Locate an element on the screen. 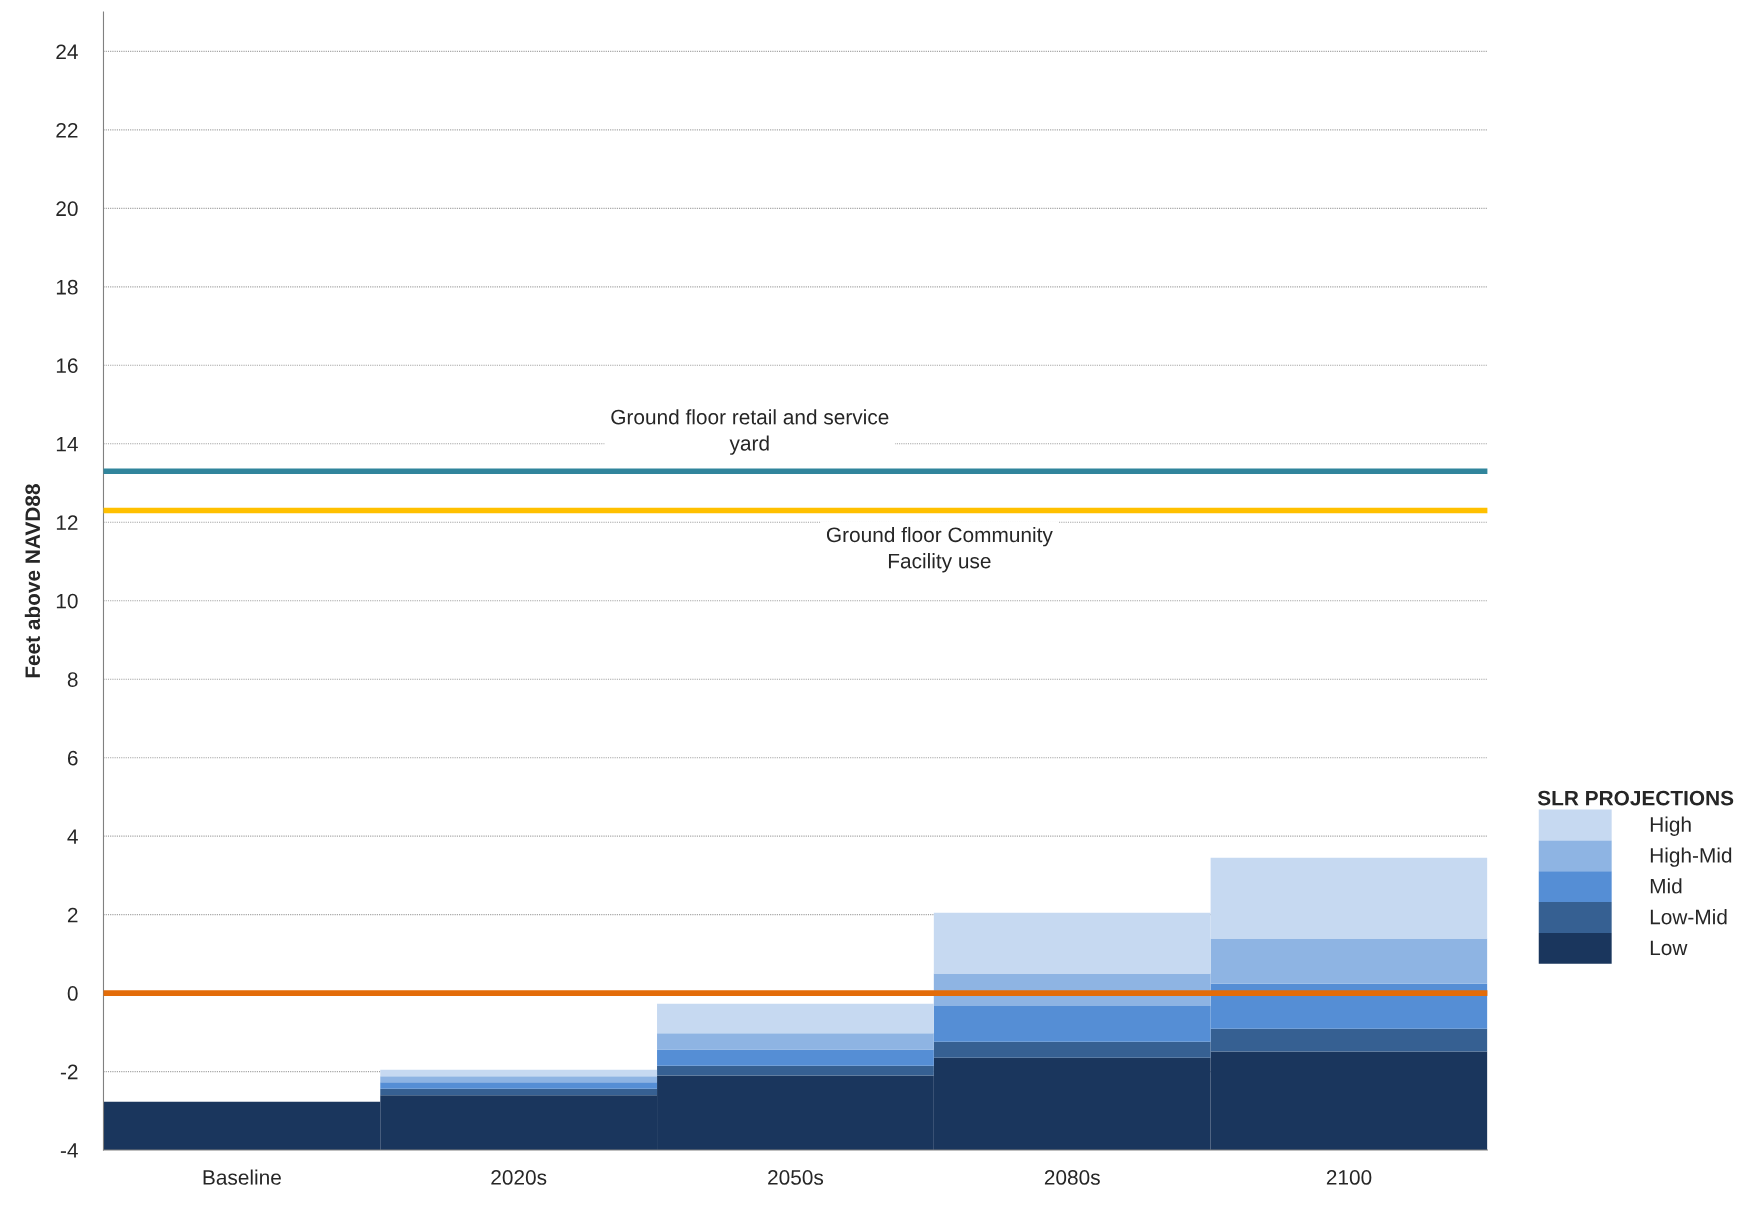  legend-label: Mid is located at coordinates (1666, 886).